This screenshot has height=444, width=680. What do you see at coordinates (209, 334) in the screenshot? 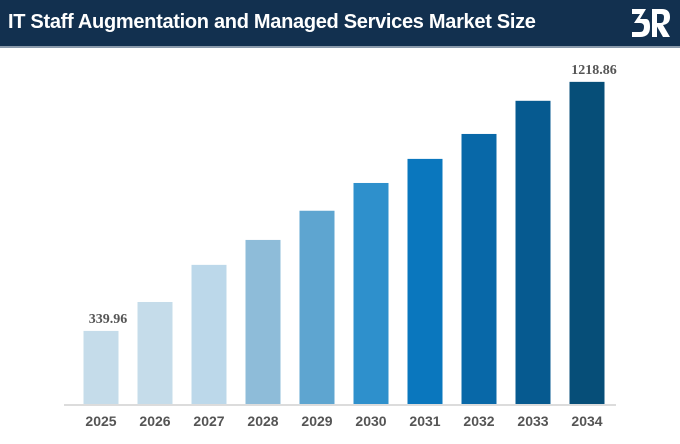
I see `bar-2027` at bounding box center [209, 334].